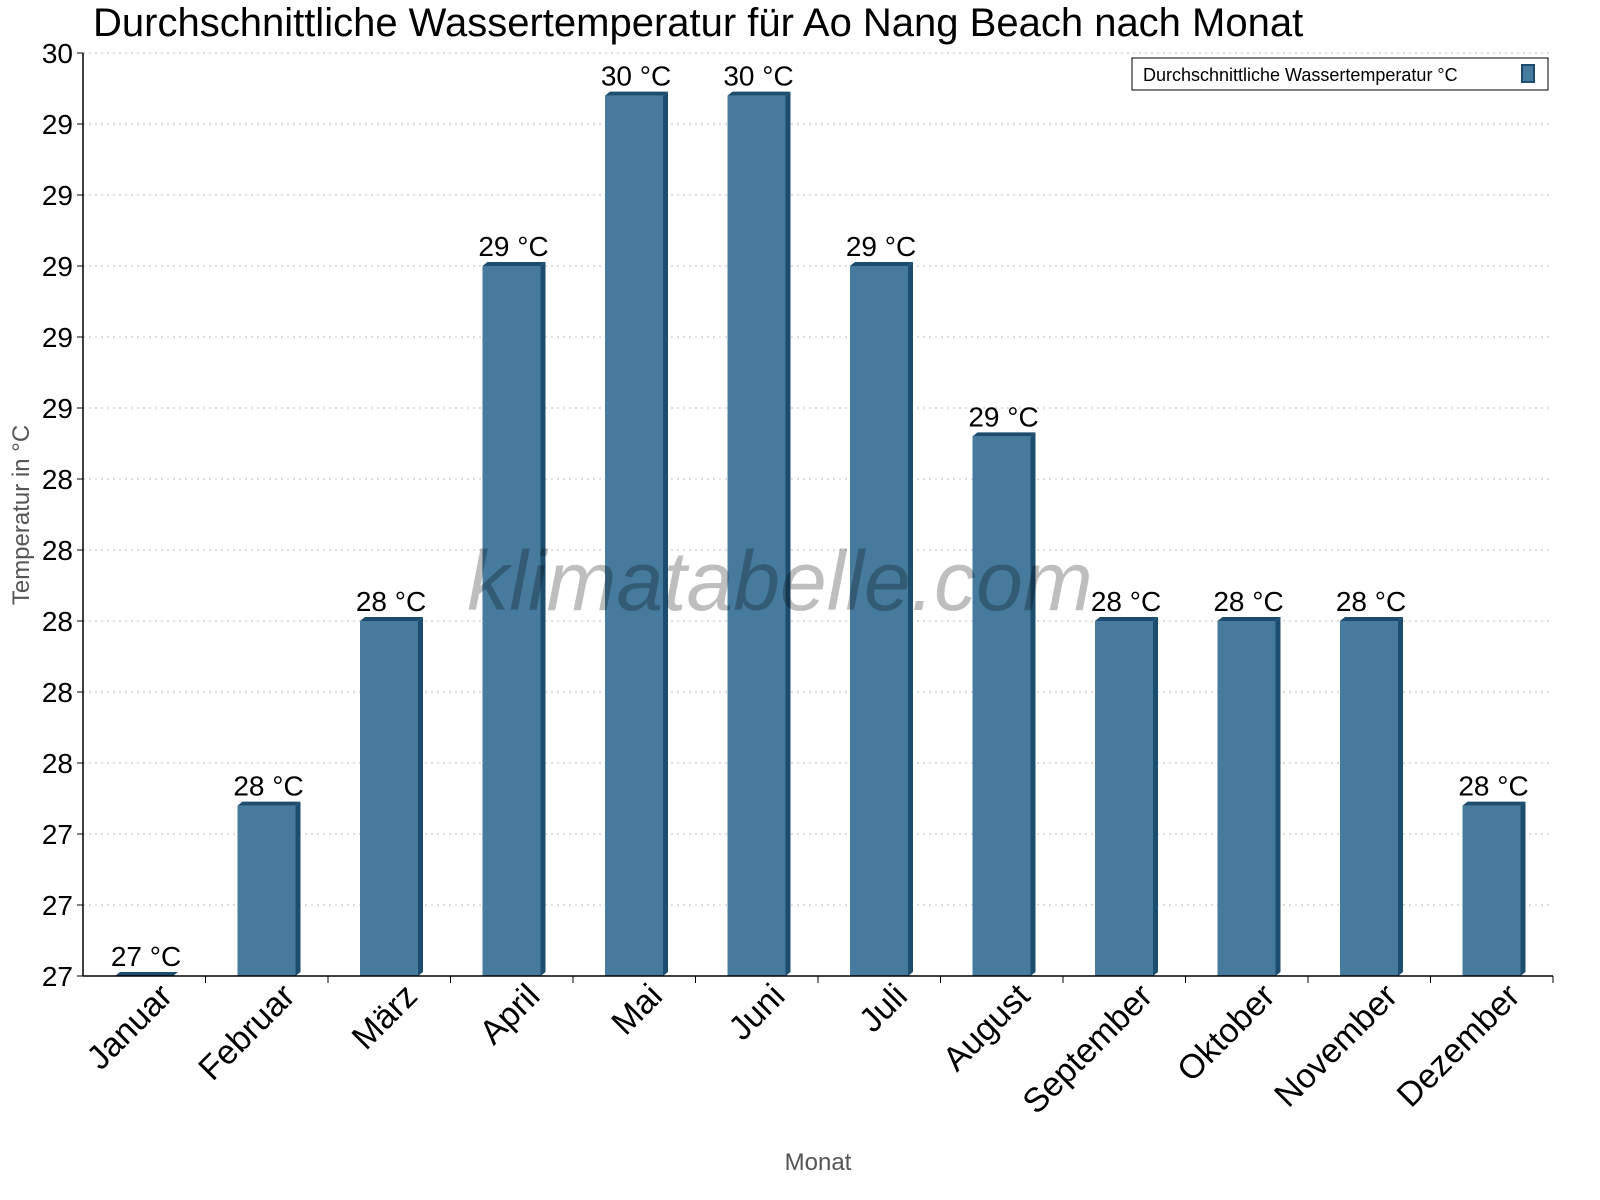  Describe the element at coordinates (756, 1012) in the screenshot. I see `x-tick-label: Juni` at that location.